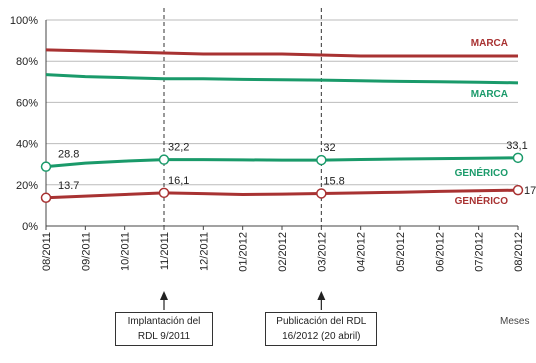 The width and height of the screenshot is (536, 363). What do you see at coordinates (516, 146) in the screenshot?
I see `data-label: 33,1` at bounding box center [516, 146].